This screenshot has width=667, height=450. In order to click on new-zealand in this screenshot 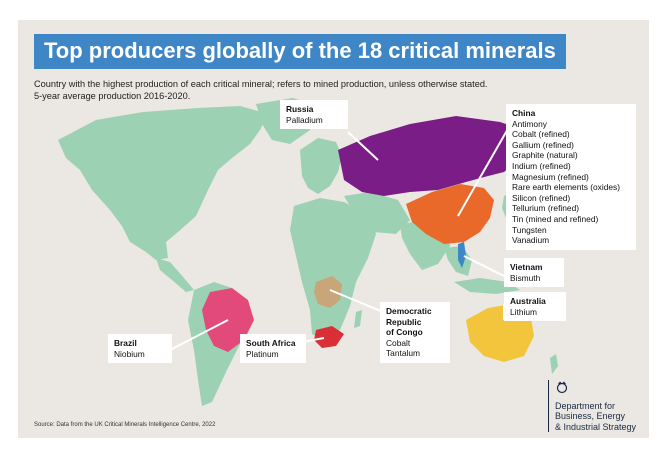, I will do `click(554, 364)`.